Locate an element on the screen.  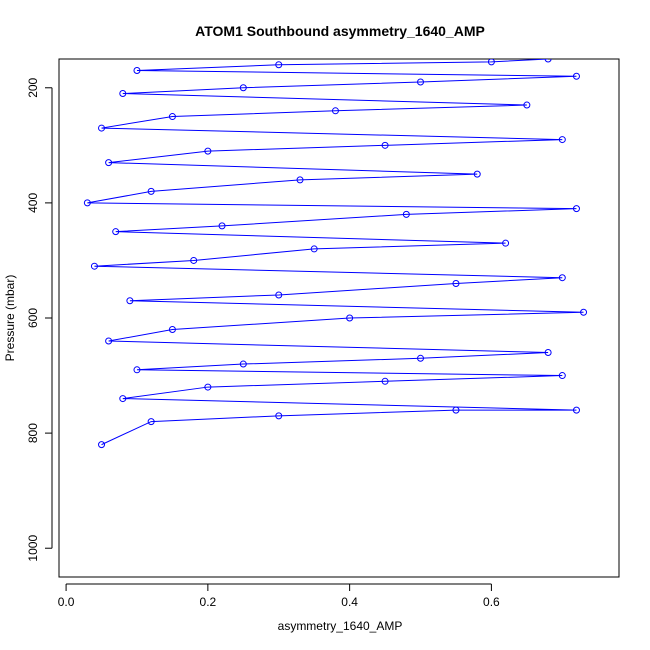
y-axis: 200 400 600 800 1000 is located at coordinates (39, 319).